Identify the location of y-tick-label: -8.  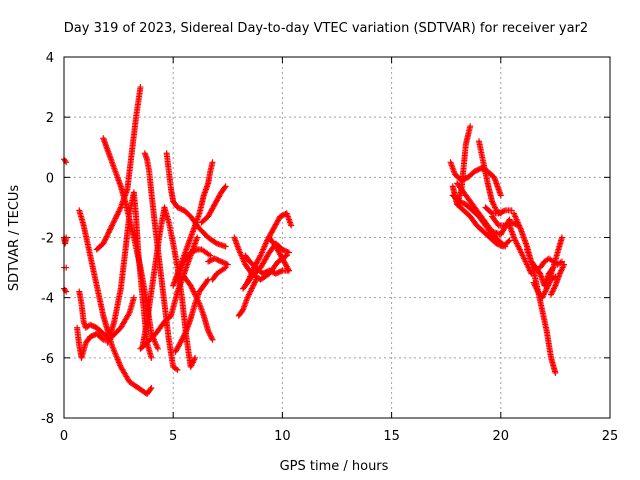
(47, 419).